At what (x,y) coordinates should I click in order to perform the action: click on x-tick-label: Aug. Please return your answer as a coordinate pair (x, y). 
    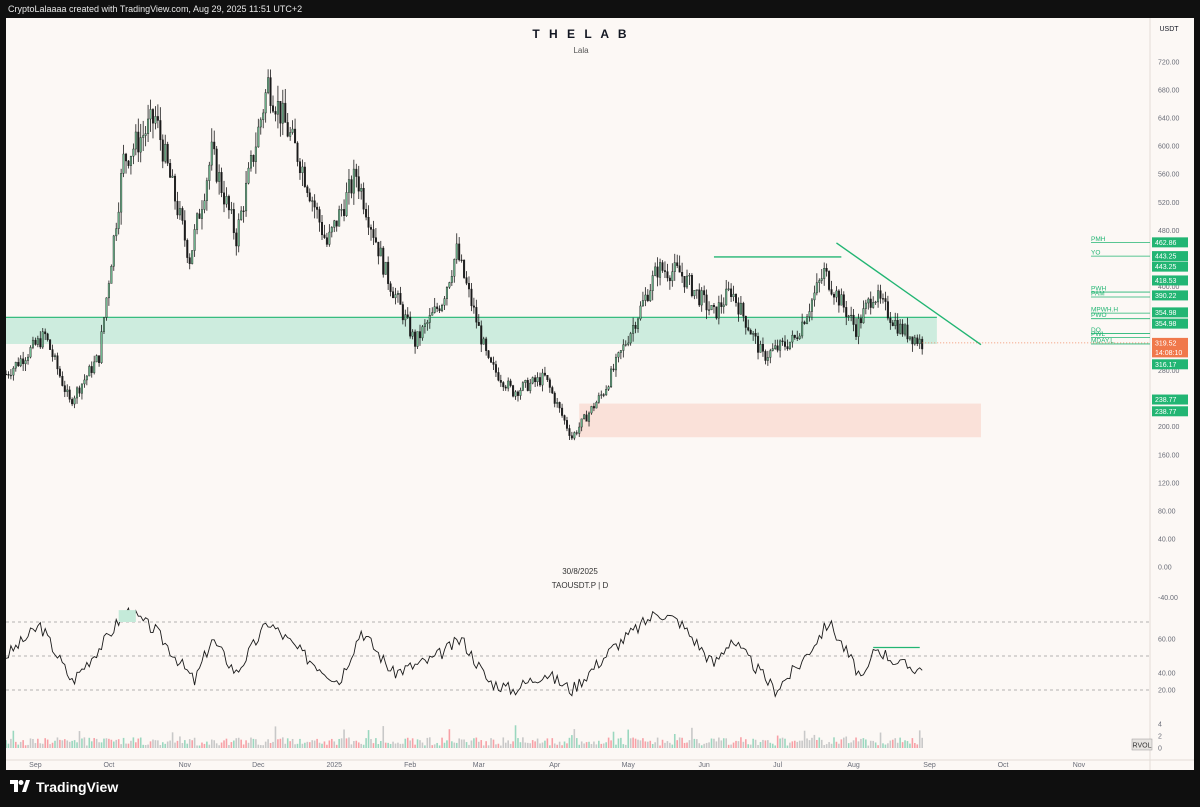
    Looking at the image, I should click on (853, 765).